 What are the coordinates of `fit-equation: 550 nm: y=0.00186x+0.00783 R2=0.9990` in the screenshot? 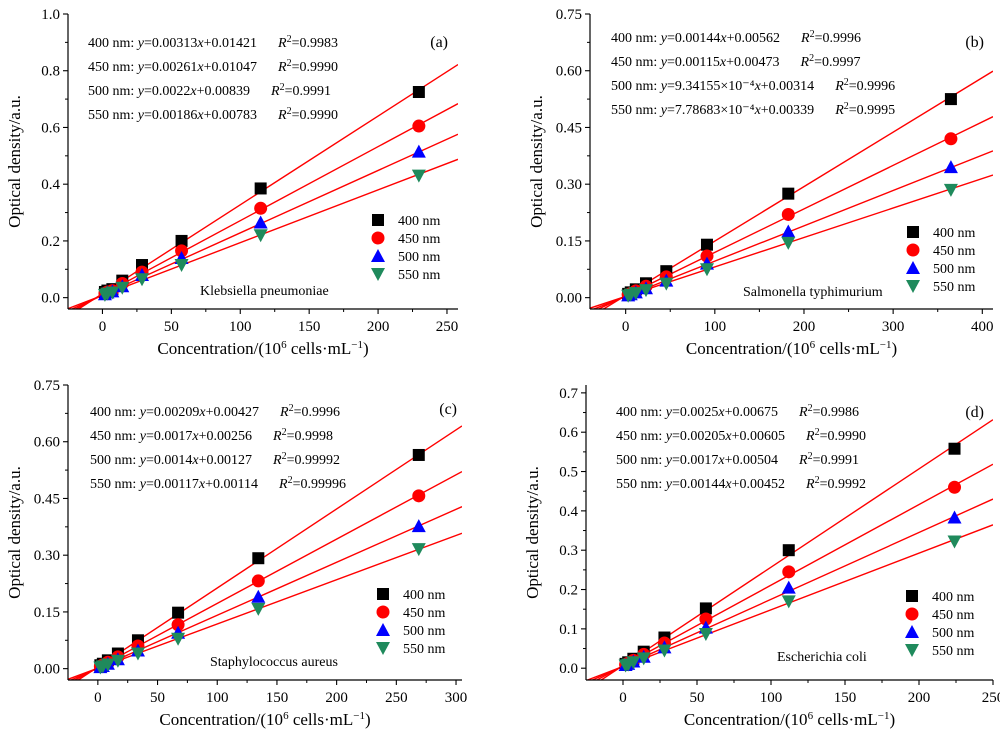 It's located at (213, 115).